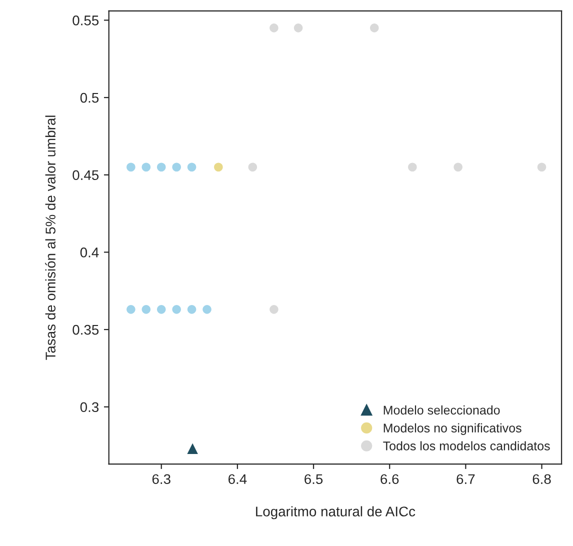 This screenshot has height=546, width=573. Describe the element at coordinates (453, 429) in the screenshot. I see `legend-label: Modelos no significativos` at that location.